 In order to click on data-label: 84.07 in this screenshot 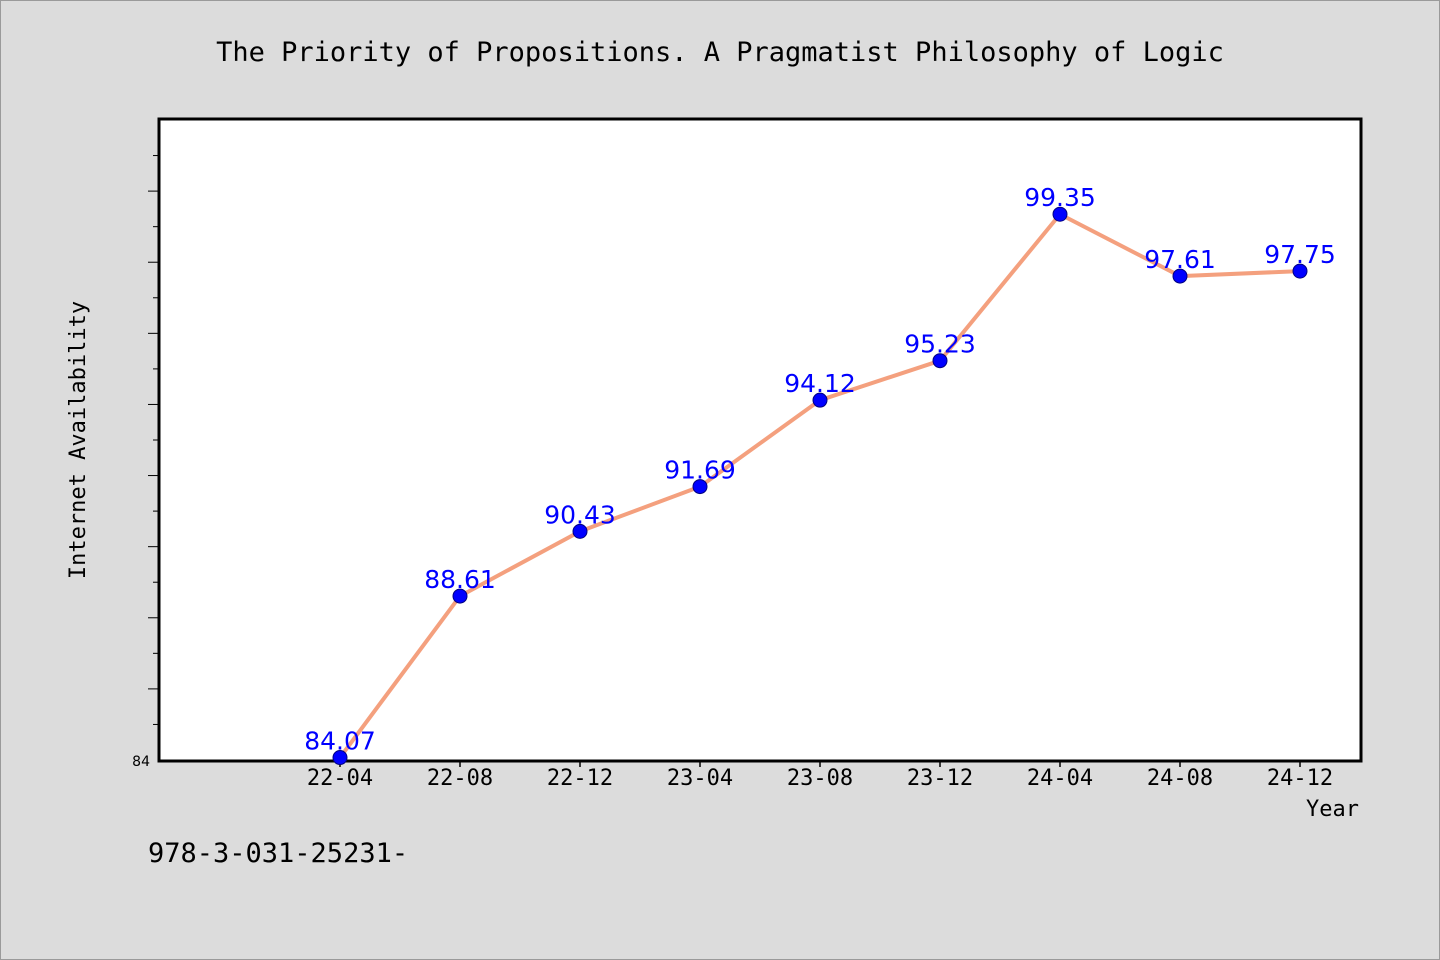, I will do `click(340, 741)`.